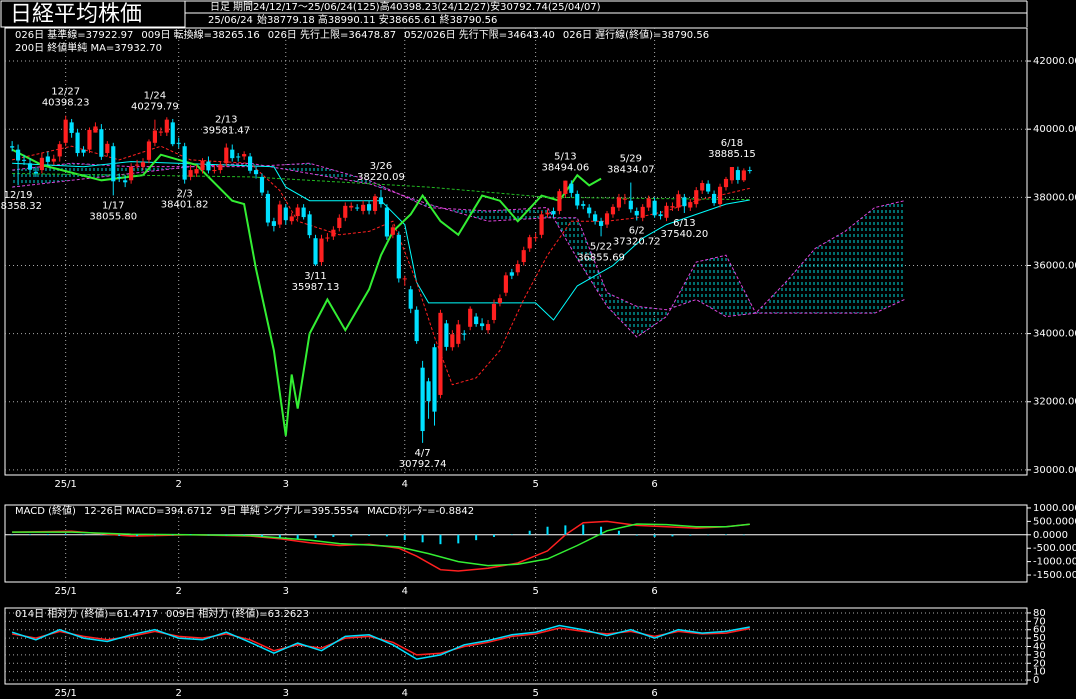 The height and width of the screenshot is (699, 1076). Describe the element at coordinates (1054, 548) in the screenshot. I see `y-tick-label: -500.0000` at that location.